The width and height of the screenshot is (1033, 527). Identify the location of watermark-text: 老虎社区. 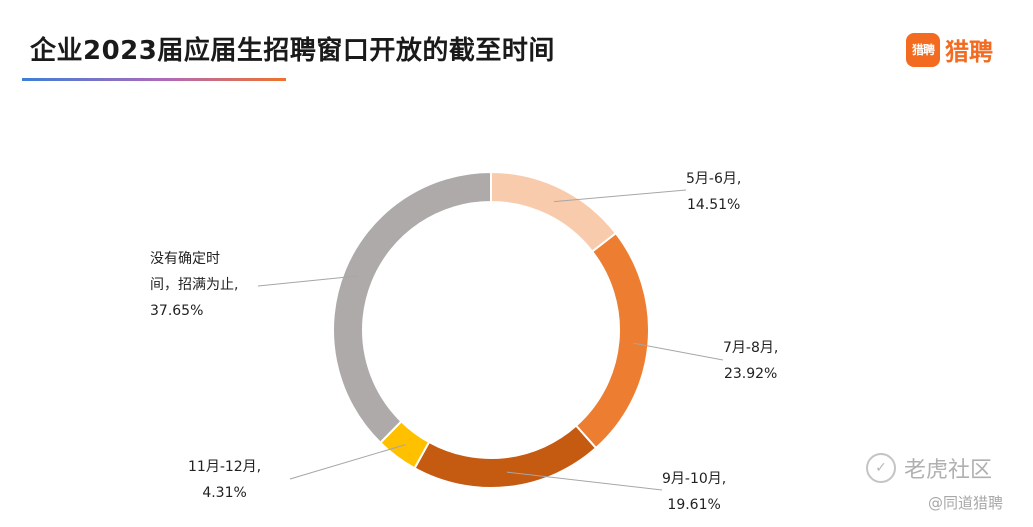
(948, 470).